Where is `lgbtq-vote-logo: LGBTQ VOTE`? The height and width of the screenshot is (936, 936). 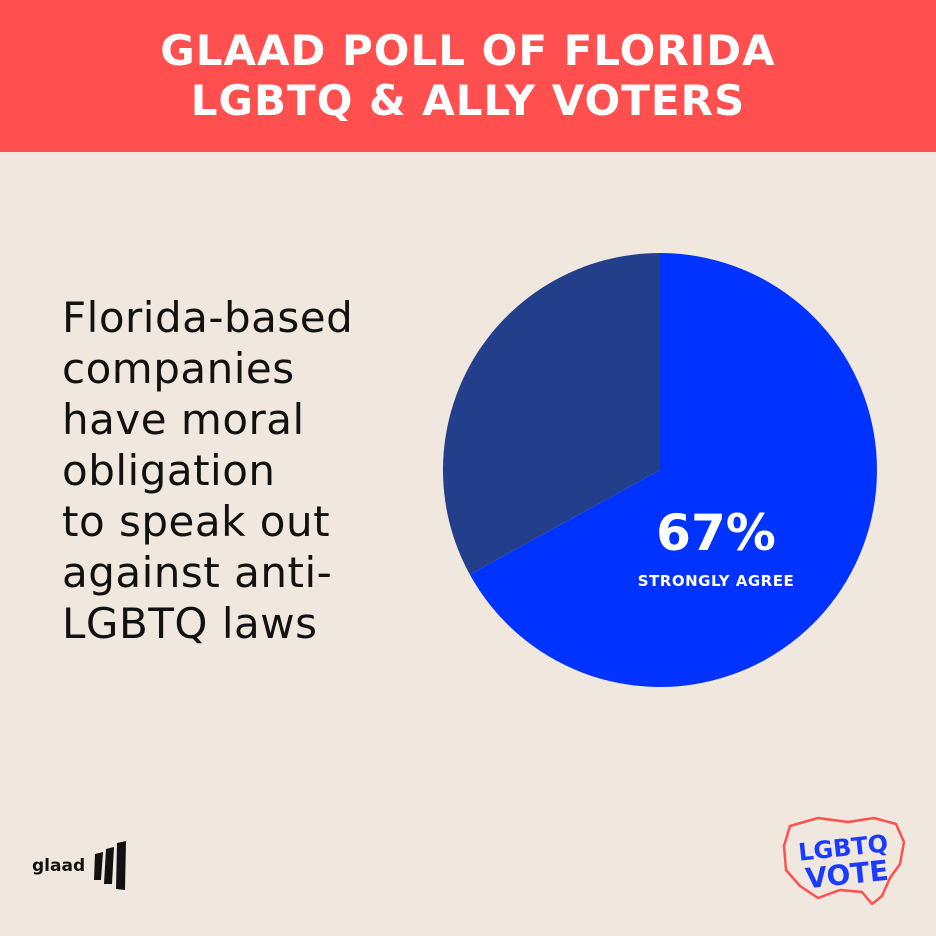
lgbtq-vote-logo: LGBTQ VOTE is located at coordinates (844, 861).